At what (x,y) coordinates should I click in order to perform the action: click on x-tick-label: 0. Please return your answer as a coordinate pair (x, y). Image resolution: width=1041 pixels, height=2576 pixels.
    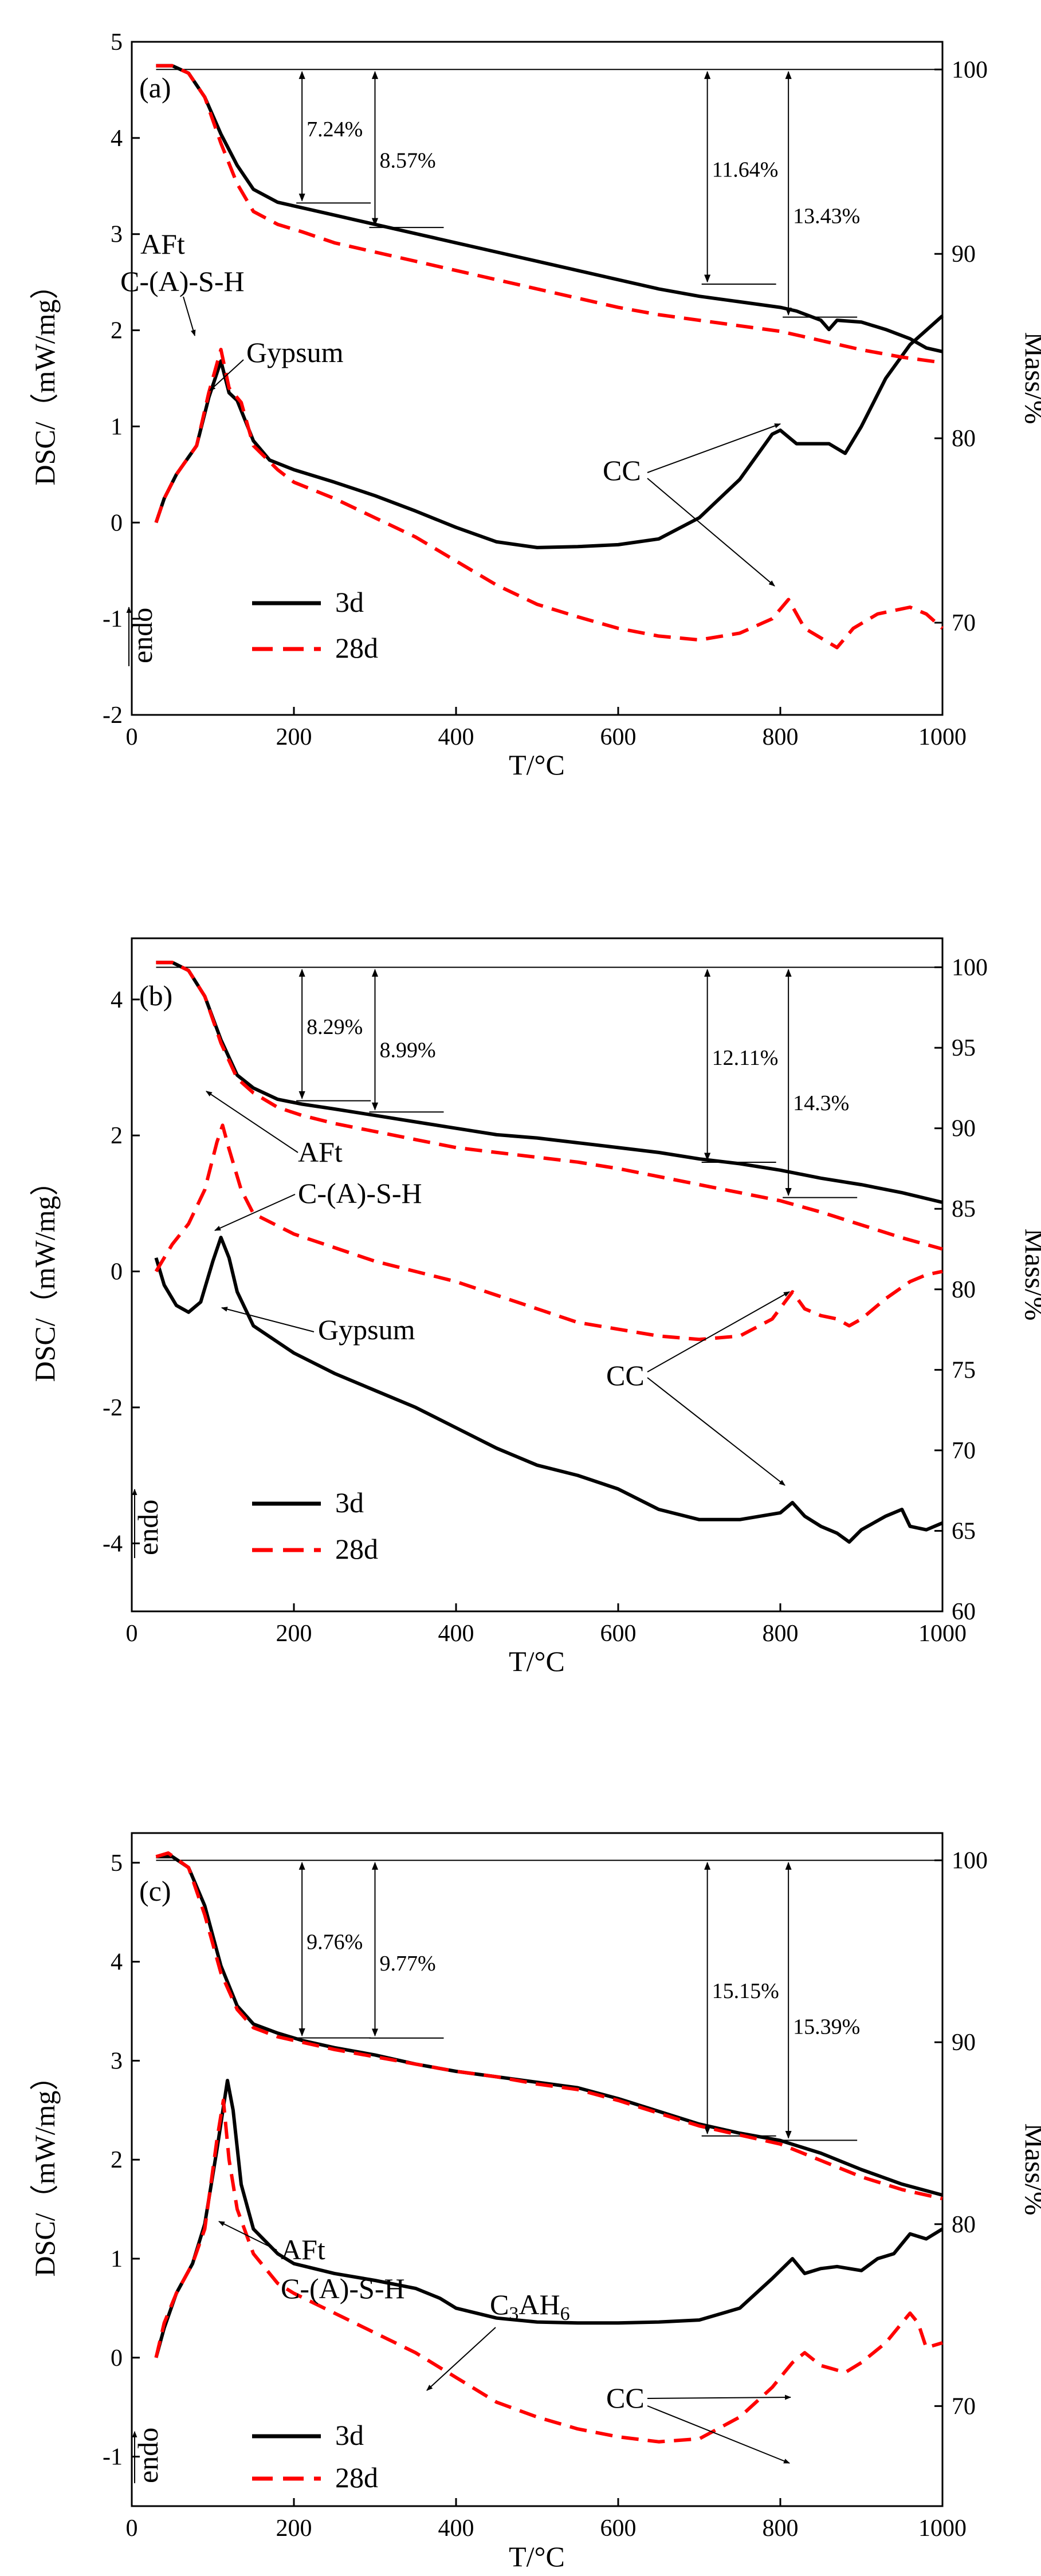
    Looking at the image, I should click on (132, 2528).